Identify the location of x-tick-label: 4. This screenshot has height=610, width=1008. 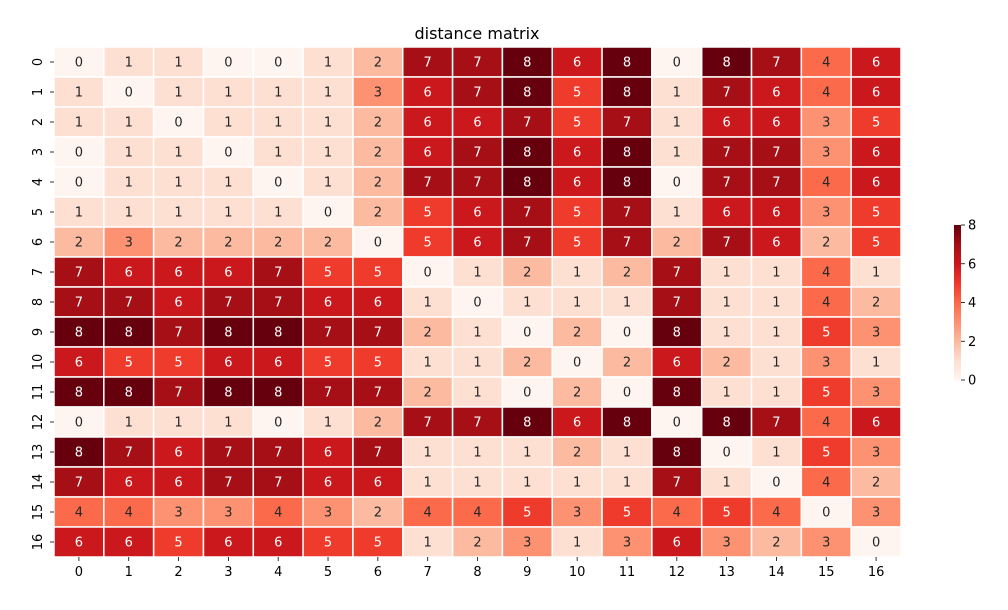
(278, 572).